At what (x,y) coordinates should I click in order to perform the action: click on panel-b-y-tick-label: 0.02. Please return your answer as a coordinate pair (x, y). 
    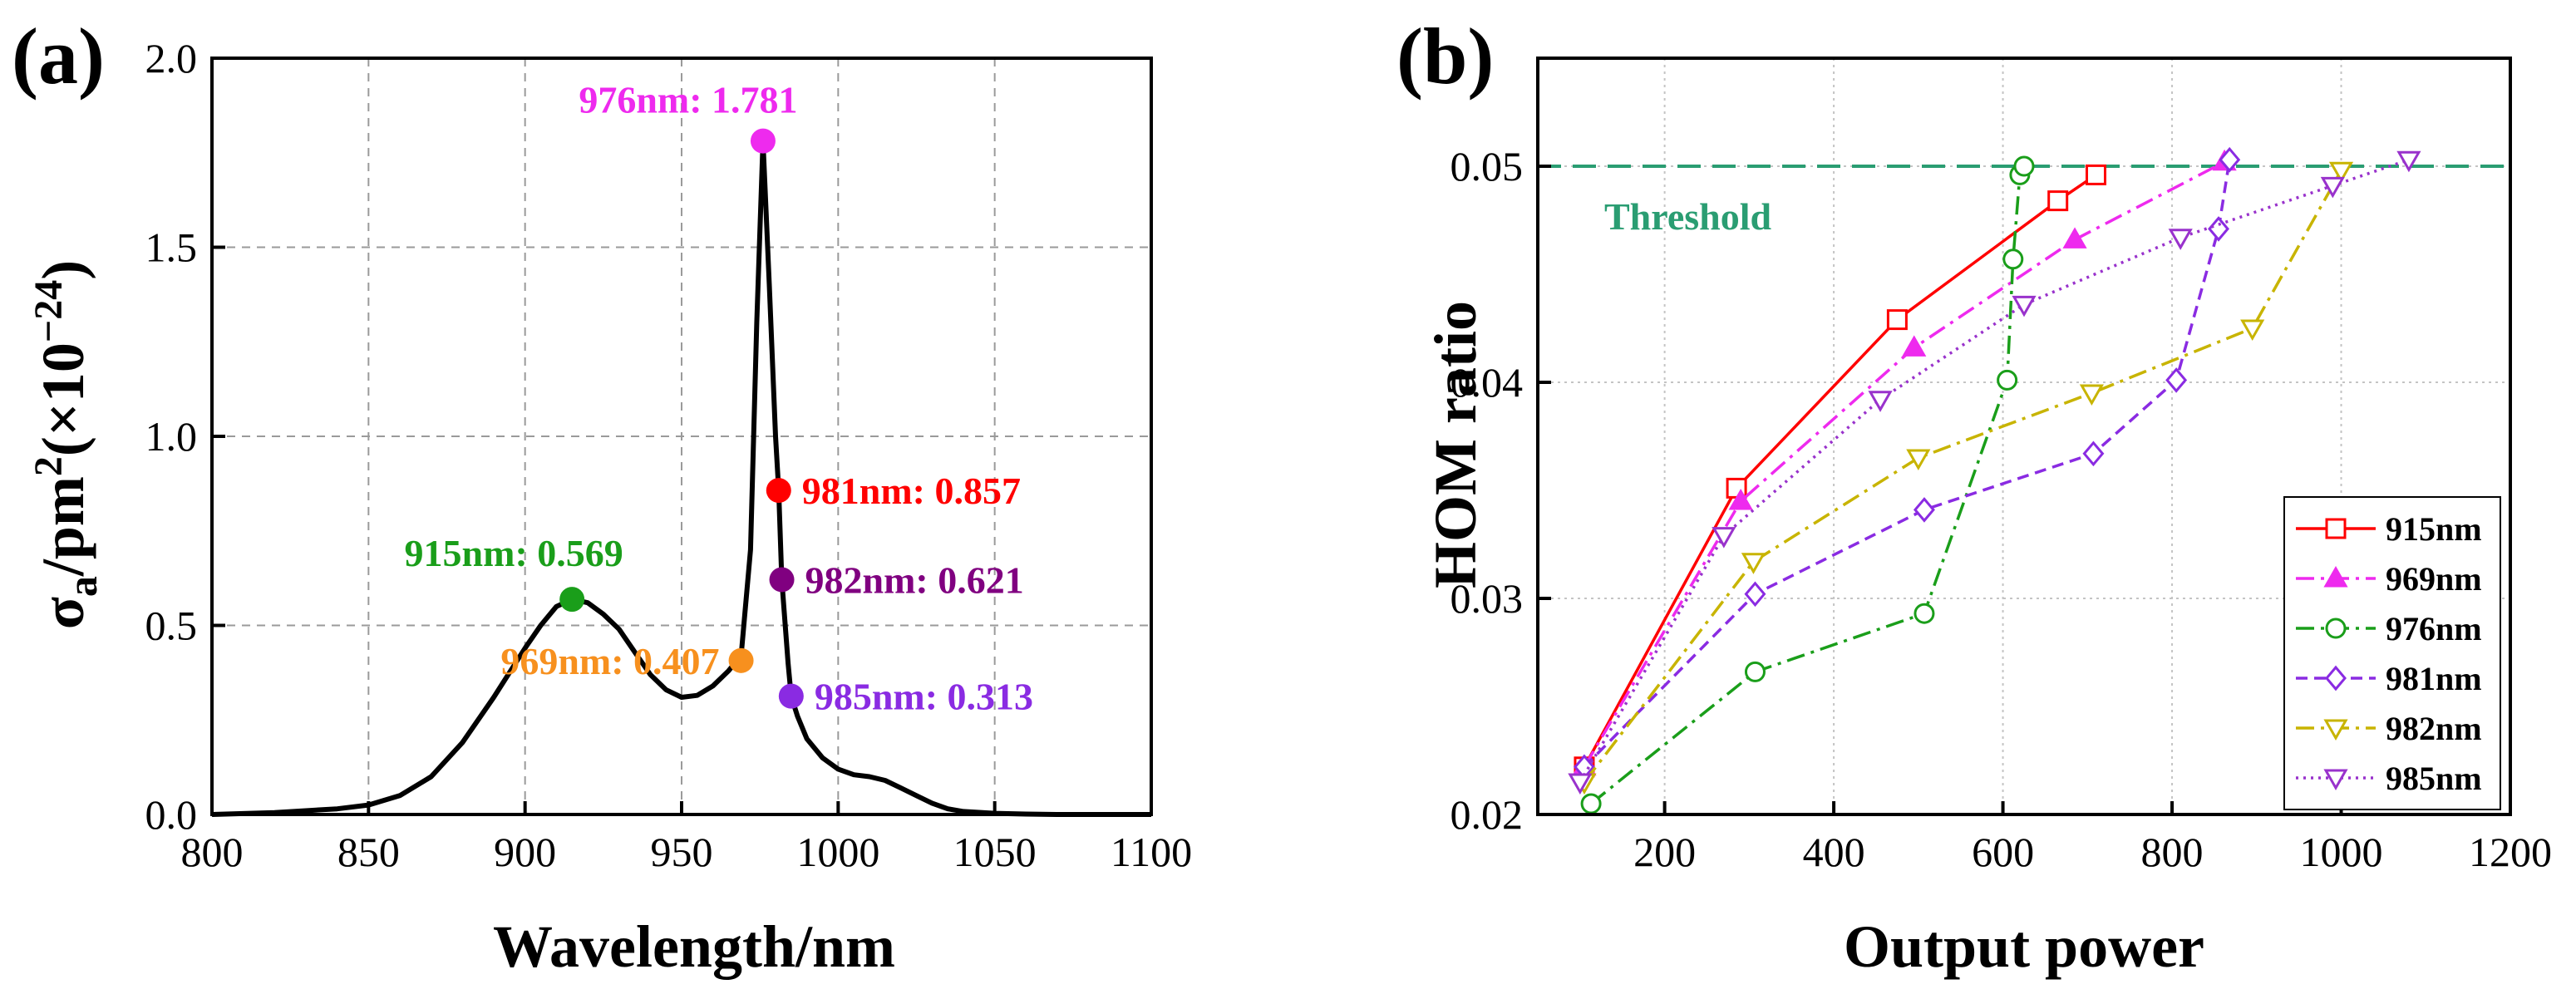
    Looking at the image, I should click on (1487, 814).